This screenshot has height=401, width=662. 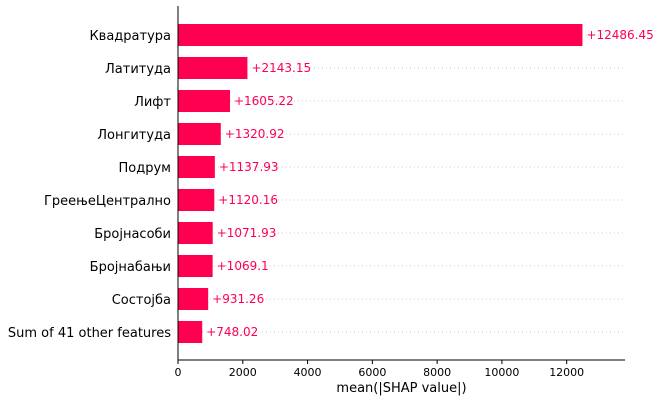 What do you see at coordinates (107, 201) in the screenshot?
I see `category-label: ГреењеЦентрално` at bounding box center [107, 201].